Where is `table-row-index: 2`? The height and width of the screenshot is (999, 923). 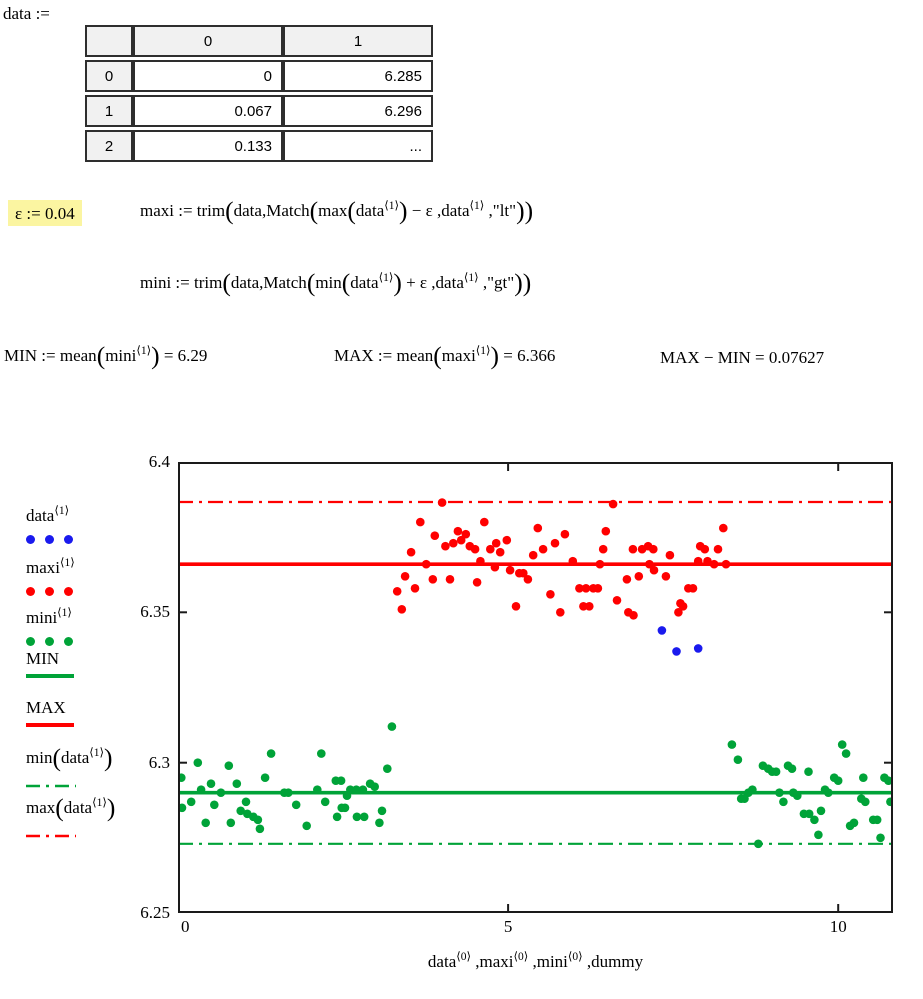 table-row-index: 2 is located at coordinates (109, 146).